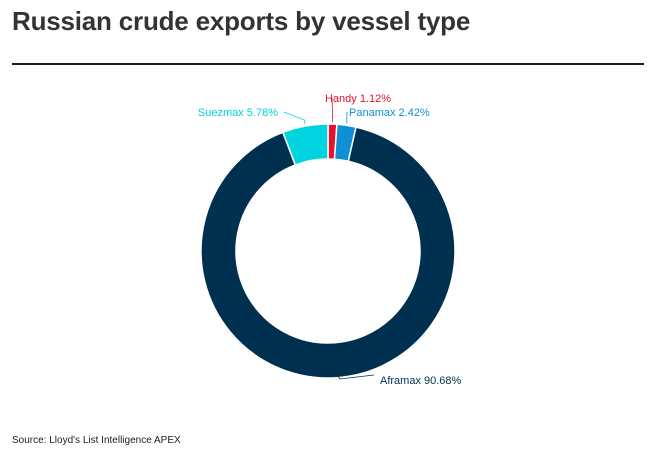  What do you see at coordinates (294, 118) in the screenshot?
I see `leader-suezmax` at bounding box center [294, 118].